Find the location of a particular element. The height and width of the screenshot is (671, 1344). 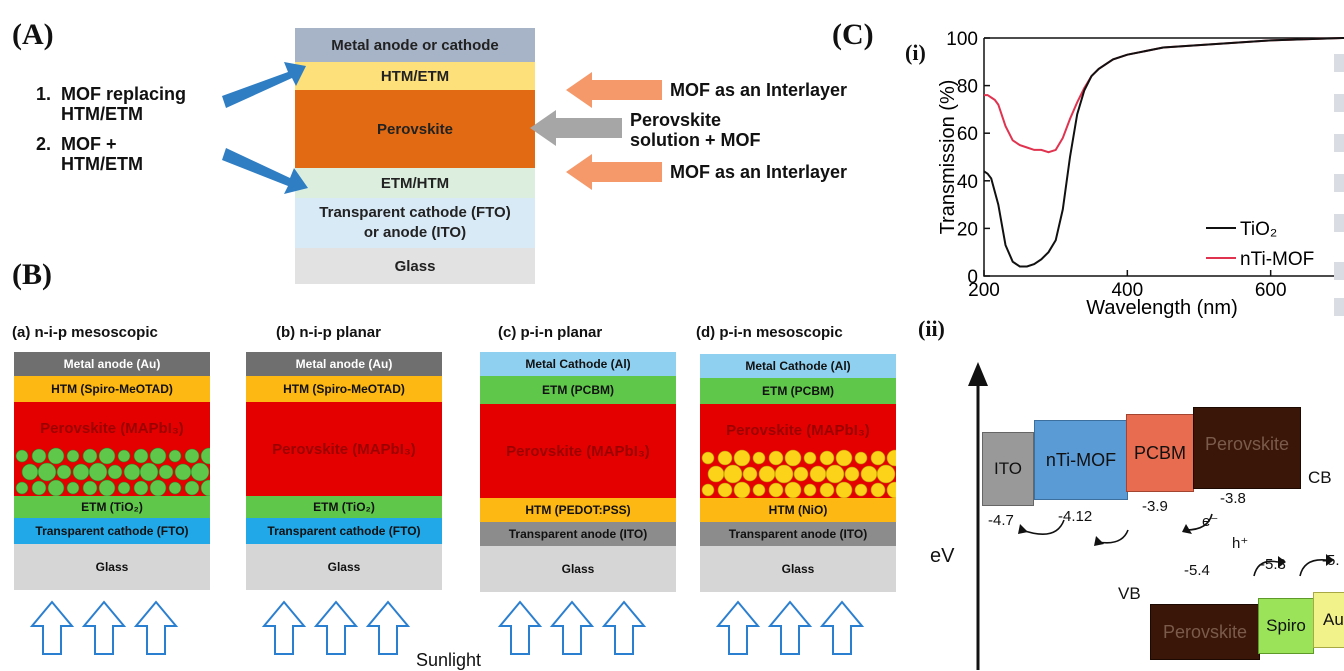

x-tick-label: 200 is located at coordinates (984, 290).